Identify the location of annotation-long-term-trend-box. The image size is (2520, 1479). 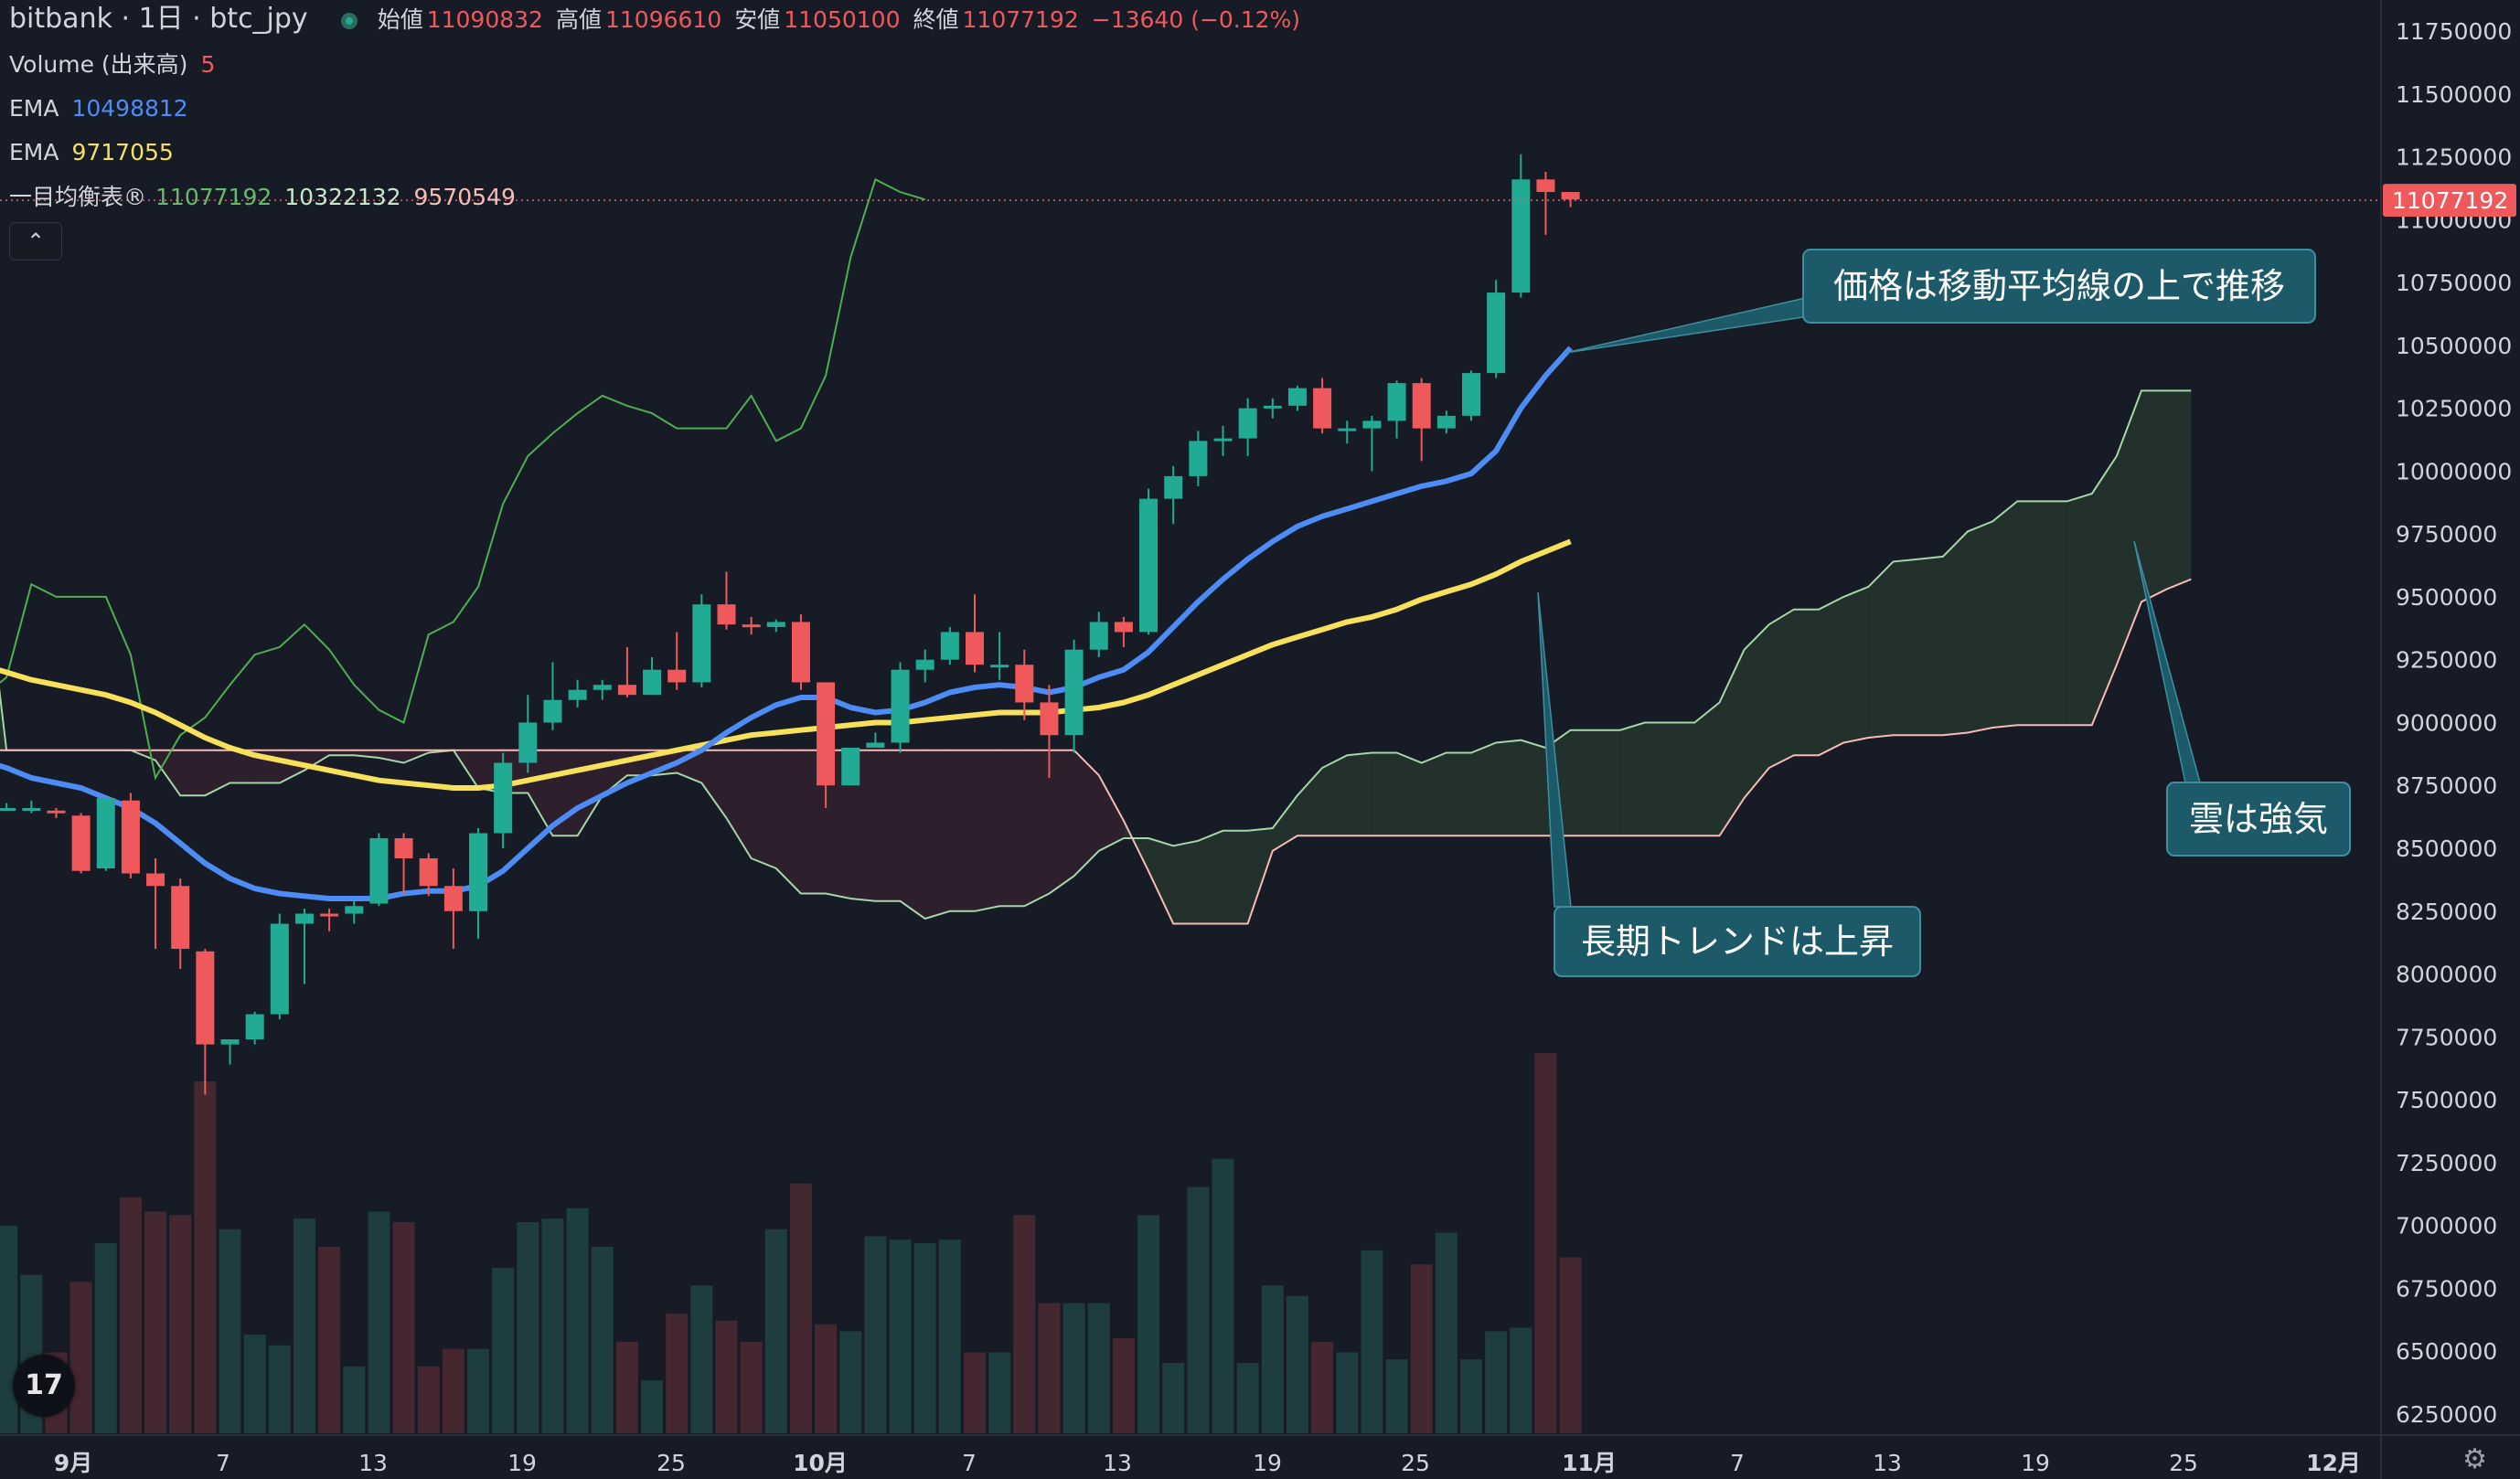
(1737, 941).